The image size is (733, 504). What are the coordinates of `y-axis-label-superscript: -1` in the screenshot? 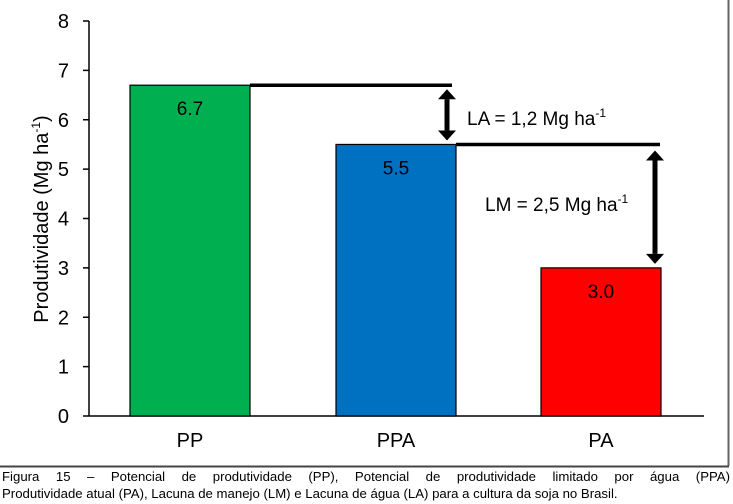 It's located at (36, 127).